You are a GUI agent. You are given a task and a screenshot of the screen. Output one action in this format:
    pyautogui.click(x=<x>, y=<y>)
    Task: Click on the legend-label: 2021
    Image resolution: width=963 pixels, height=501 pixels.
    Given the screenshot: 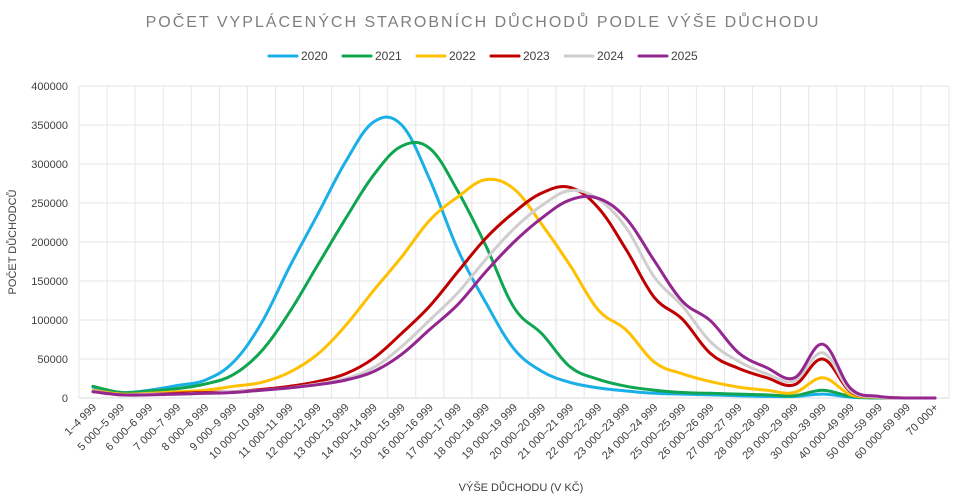 What is the action you would take?
    pyautogui.click(x=388, y=56)
    